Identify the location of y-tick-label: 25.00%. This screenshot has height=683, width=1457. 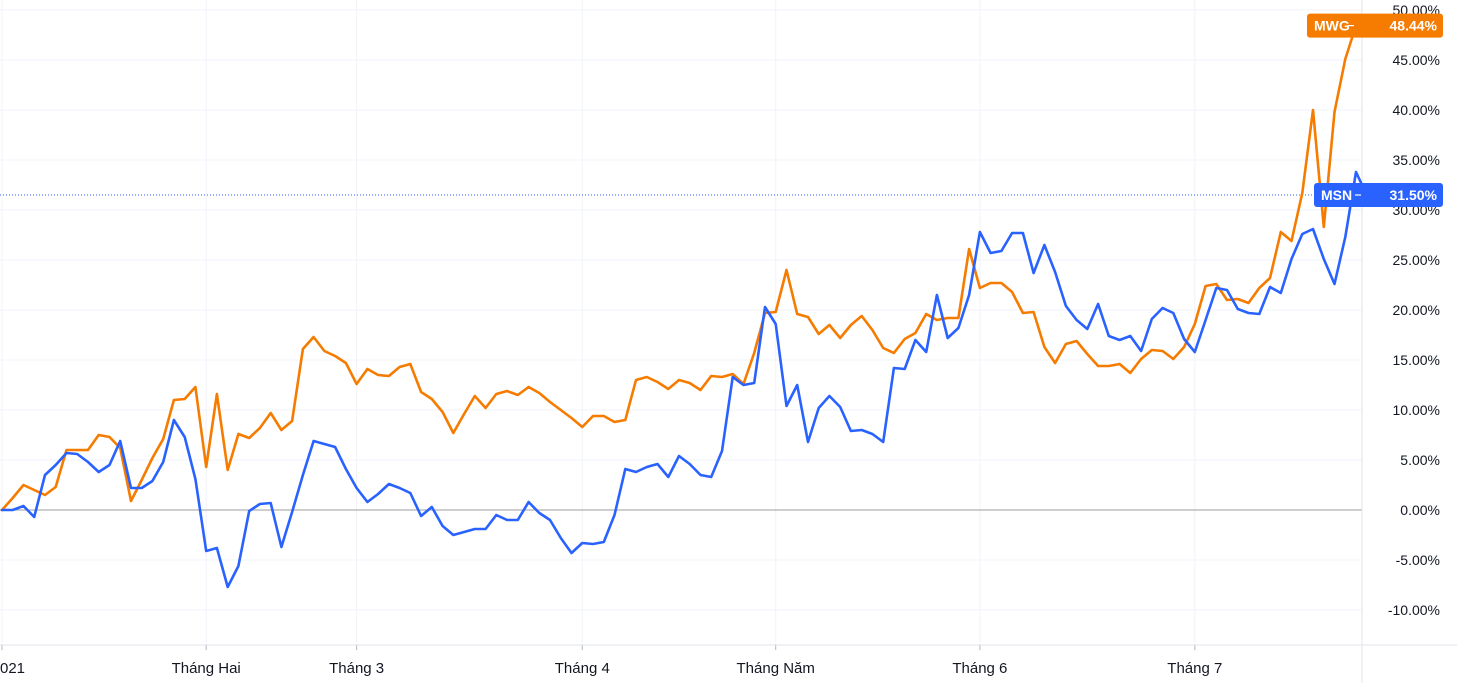
(1416, 260).